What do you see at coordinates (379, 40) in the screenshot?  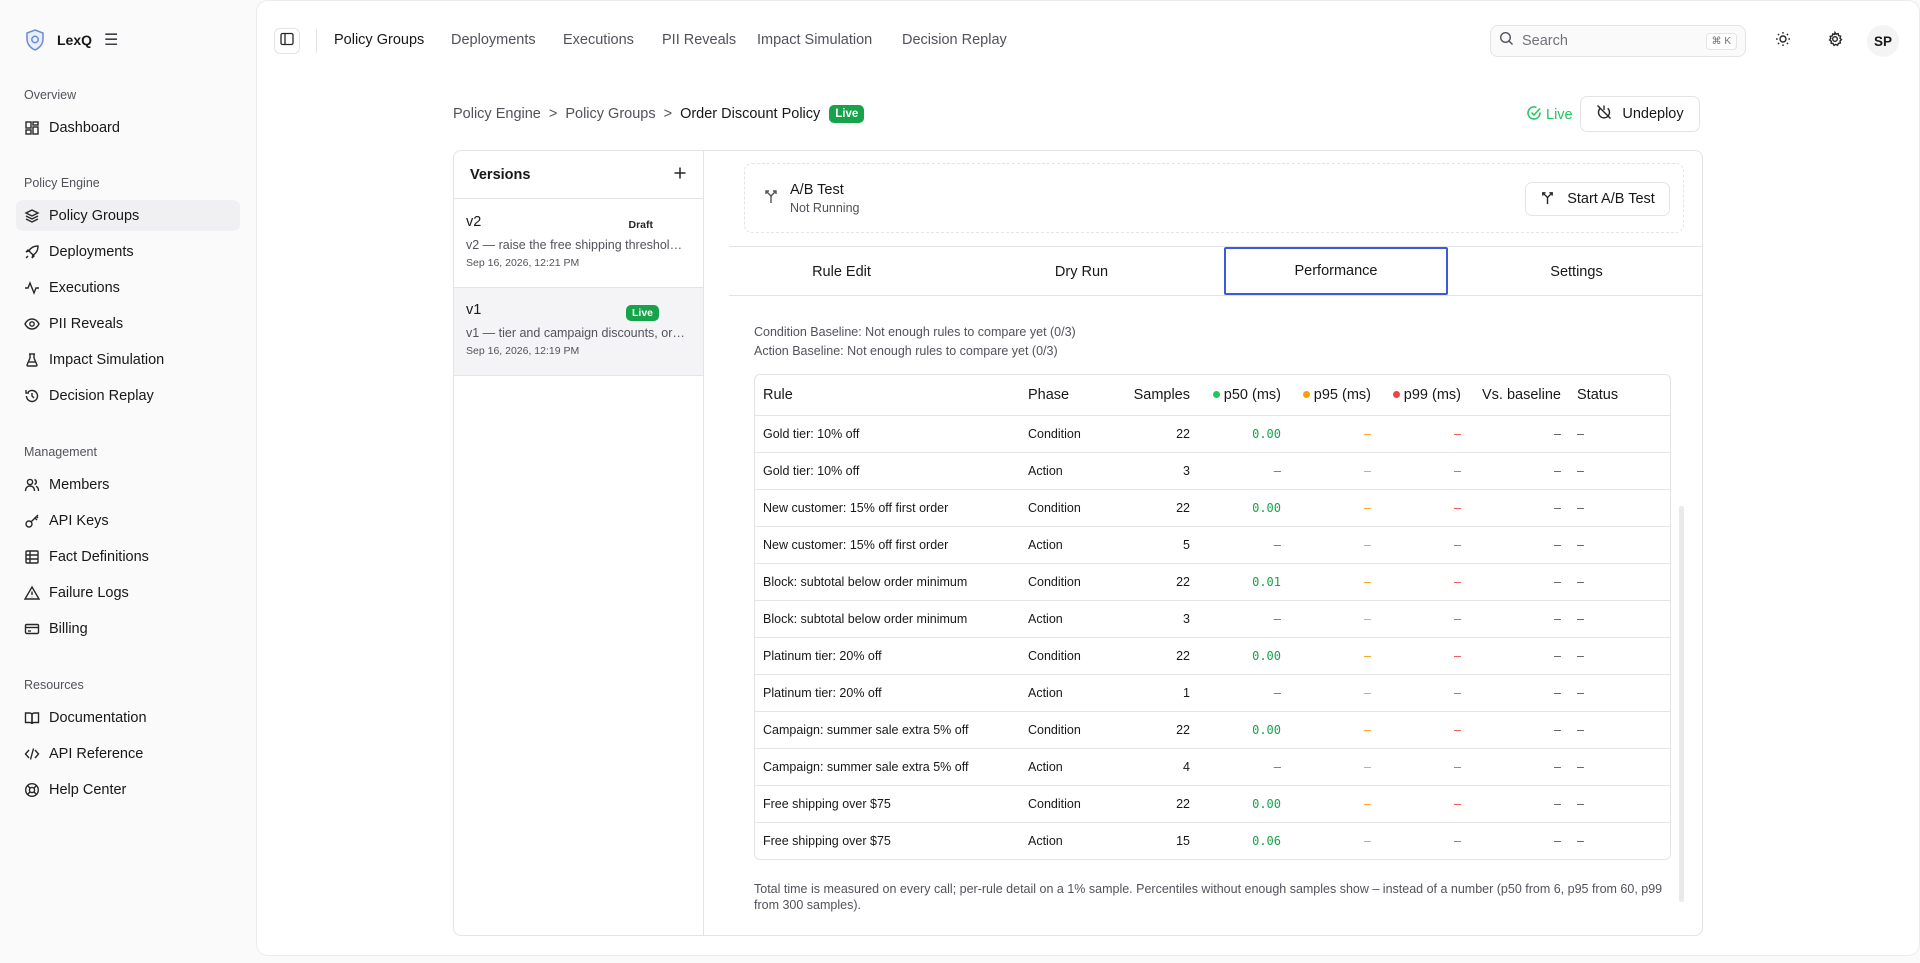 I see `top-tab-policy-groups: Policy Groups` at bounding box center [379, 40].